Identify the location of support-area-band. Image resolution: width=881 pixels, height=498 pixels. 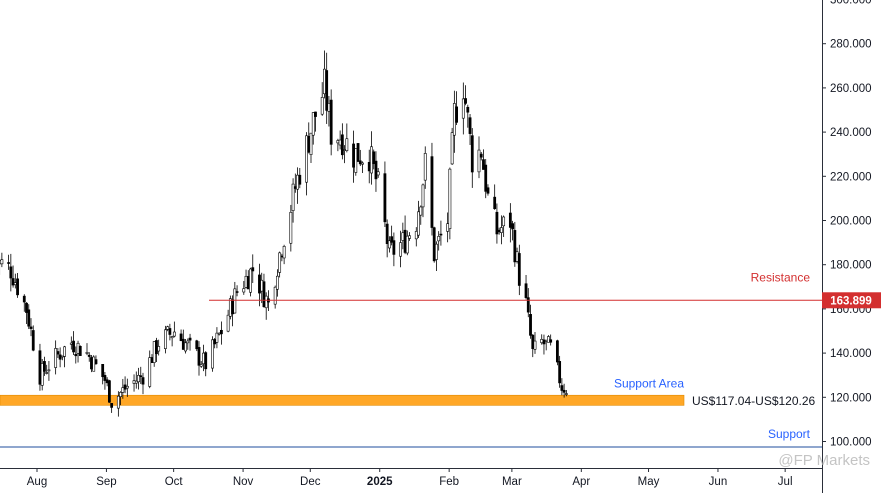
(342, 400).